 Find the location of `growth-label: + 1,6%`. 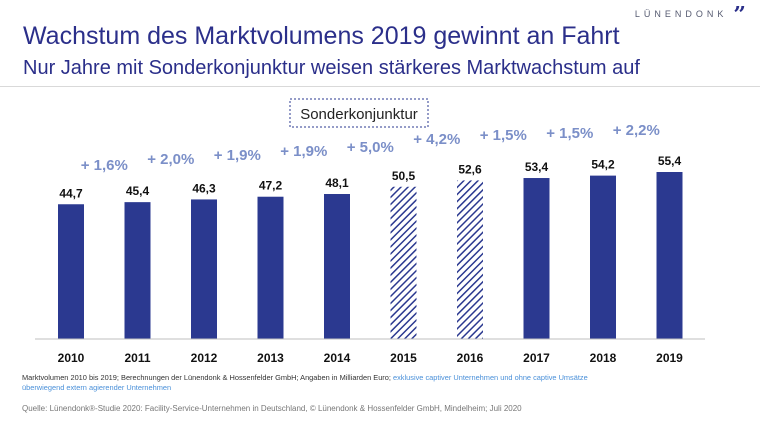

growth-label: + 1,6% is located at coordinates (104, 165).